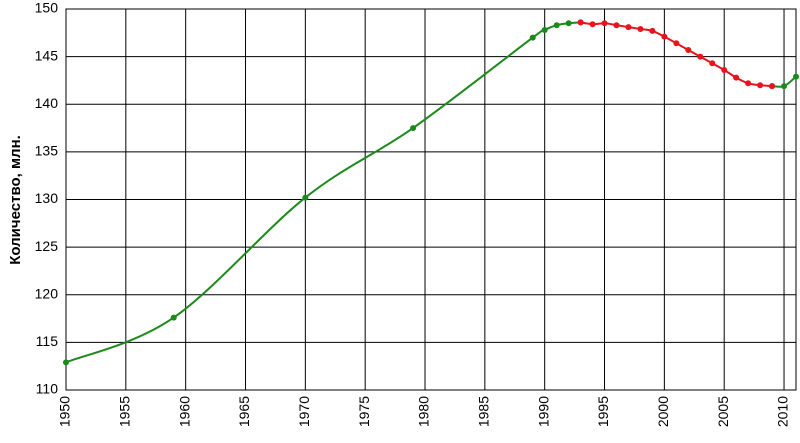  Describe the element at coordinates (484, 411) in the screenshot. I see `x-tick-label: 1985` at that location.